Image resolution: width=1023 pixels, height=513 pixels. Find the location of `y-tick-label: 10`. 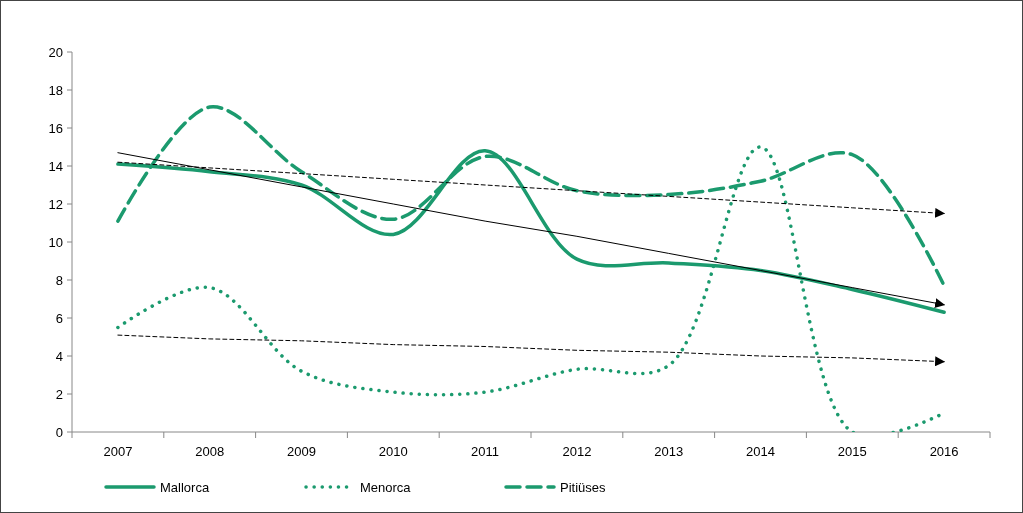

y-tick-label: 10 is located at coordinates (55, 242).